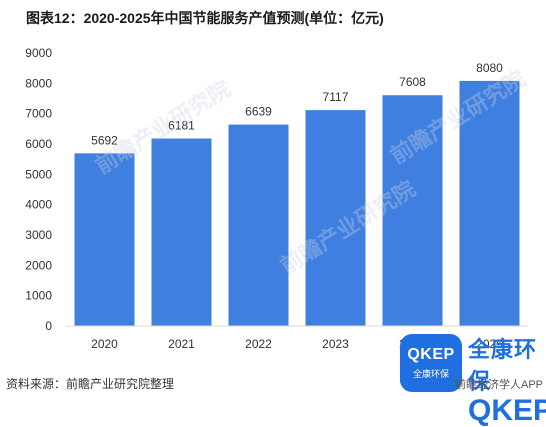 The width and height of the screenshot is (546, 427). I want to click on data-label-2022: 6639, so click(258, 112).